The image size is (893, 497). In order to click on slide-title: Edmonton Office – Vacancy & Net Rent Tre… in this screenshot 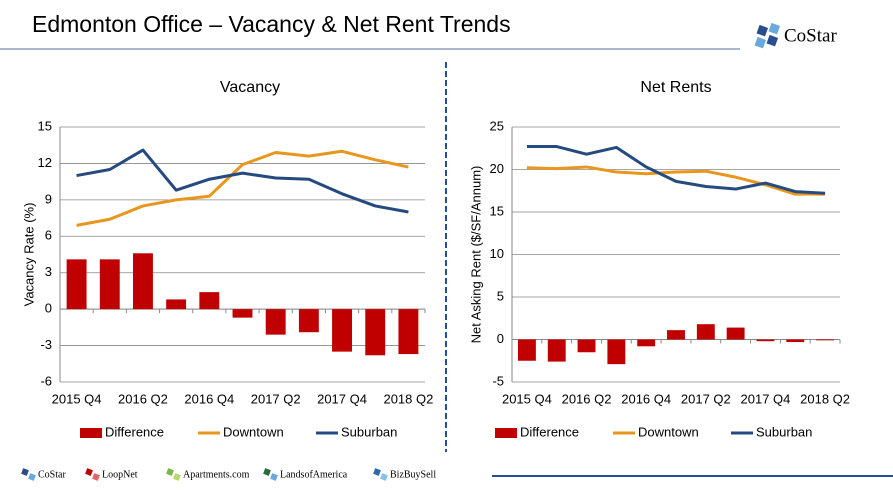, I will do `click(271, 24)`.